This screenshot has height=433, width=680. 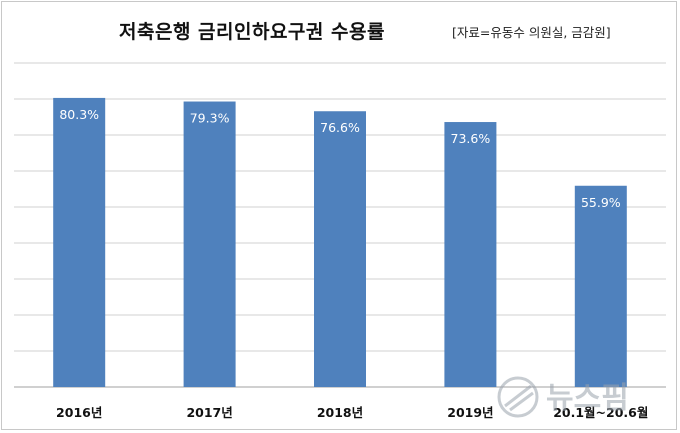 What do you see at coordinates (601, 202) in the screenshot?
I see `data-label: 55.9%` at bounding box center [601, 202].